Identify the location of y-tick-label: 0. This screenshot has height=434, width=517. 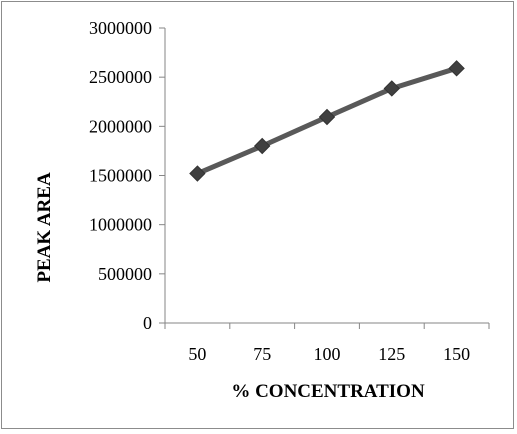
(147, 323).